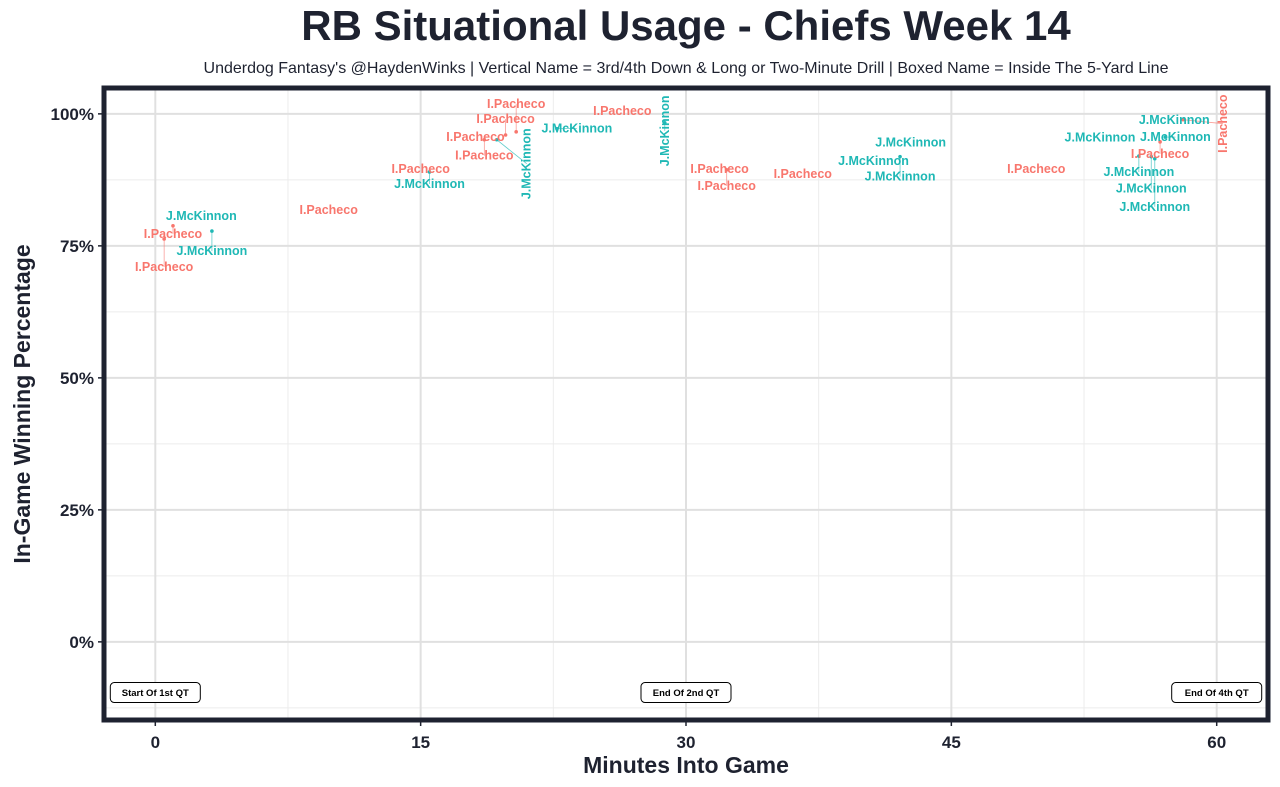 The height and width of the screenshot is (787, 1280). What do you see at coordinates (81, 642) in the screenshot?
I see `y-tick-label: 0%` at bounding box center [81, 642].